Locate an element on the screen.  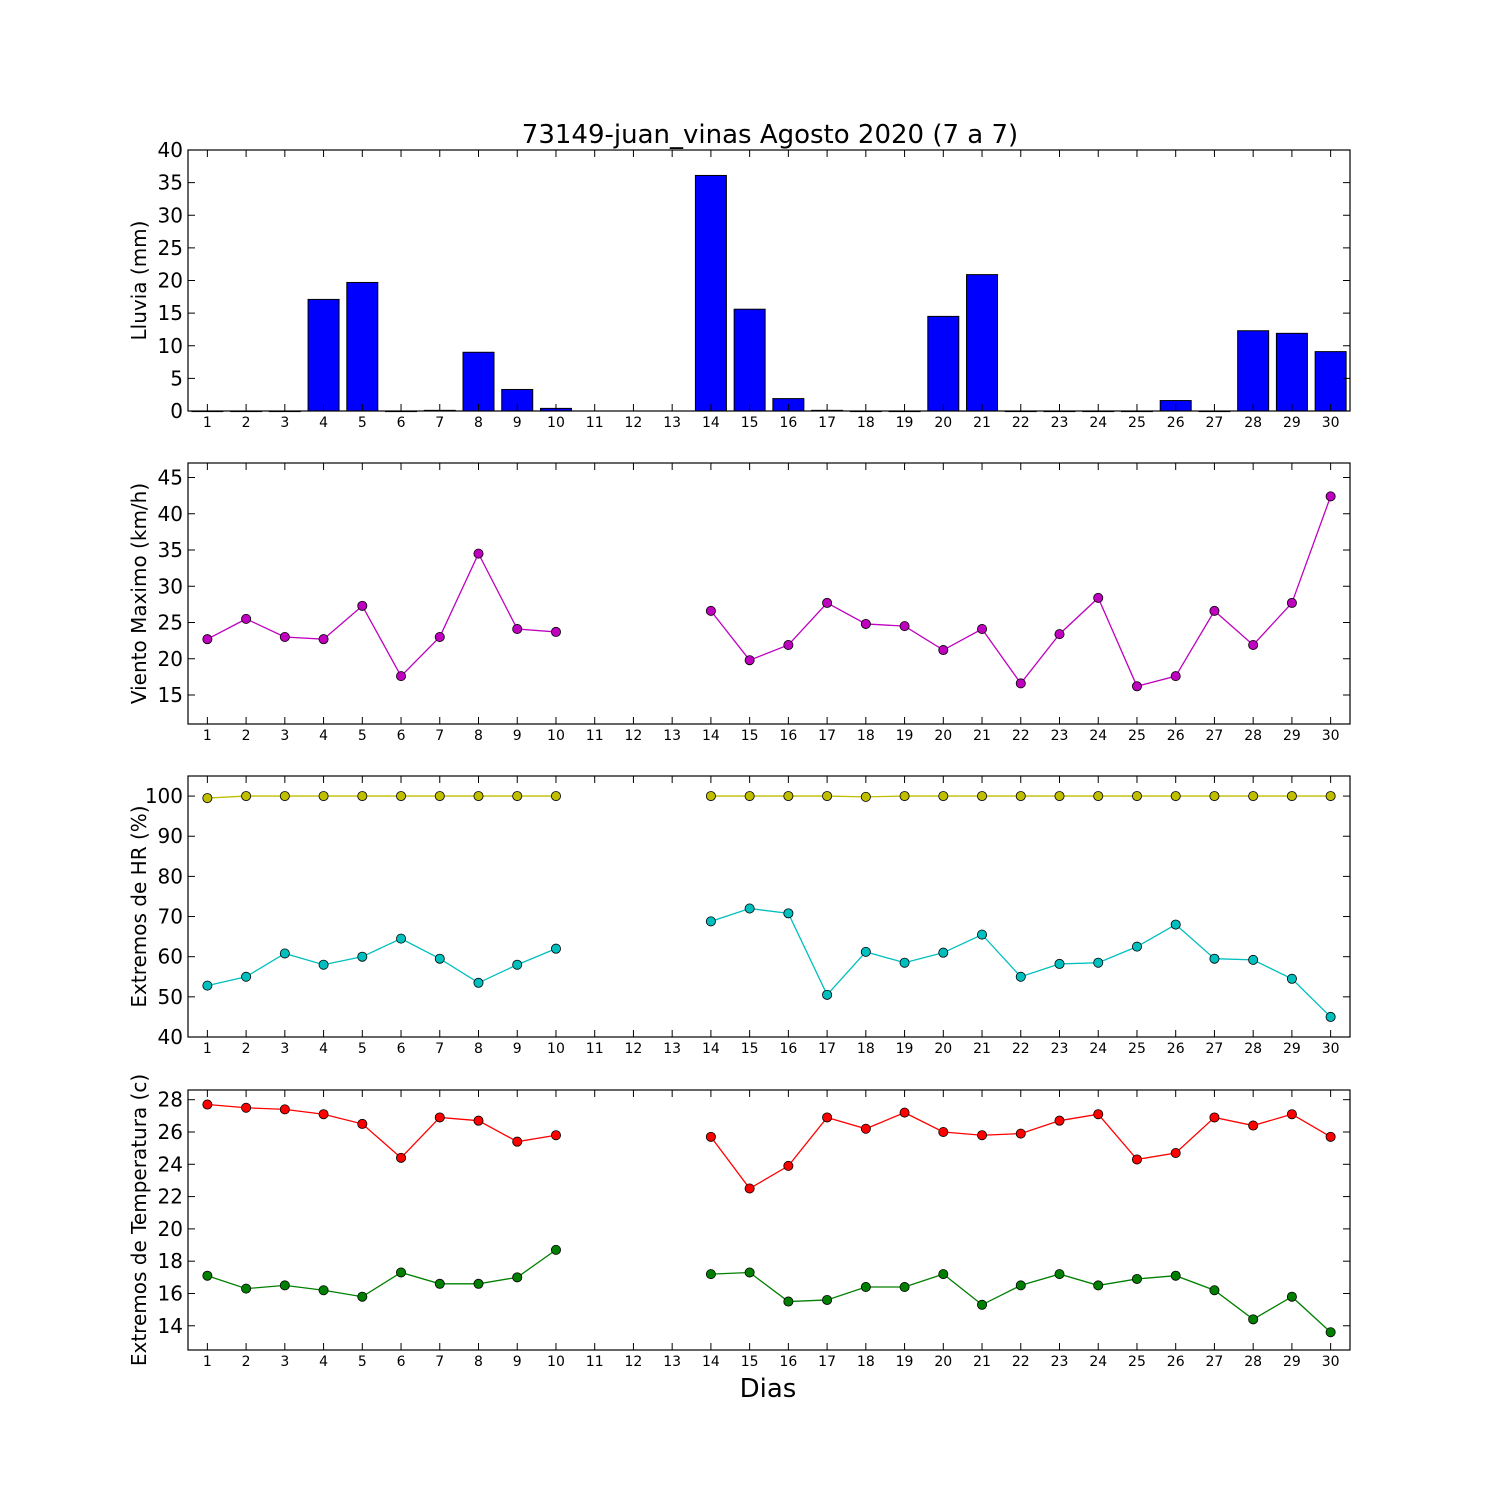
xtick-label-rain: 8 is located at coordinates (478, 423).